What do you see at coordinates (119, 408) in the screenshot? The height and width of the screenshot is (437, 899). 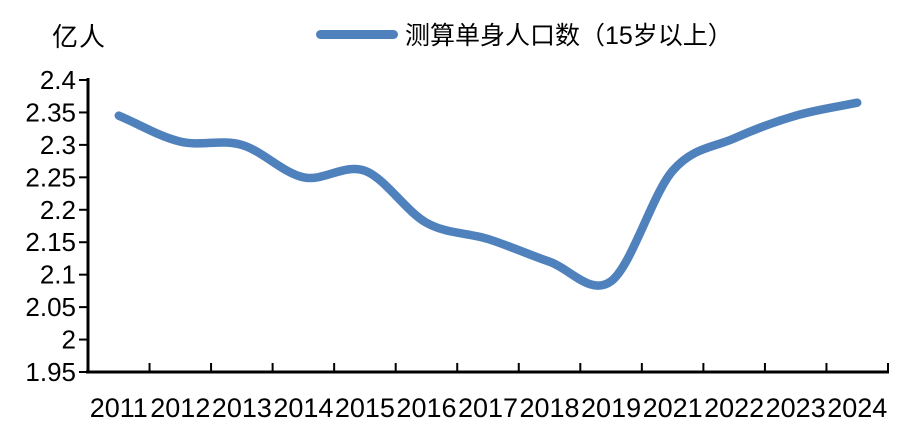 I see `x-tick-label: 2011` at bounding box center [119, 408].